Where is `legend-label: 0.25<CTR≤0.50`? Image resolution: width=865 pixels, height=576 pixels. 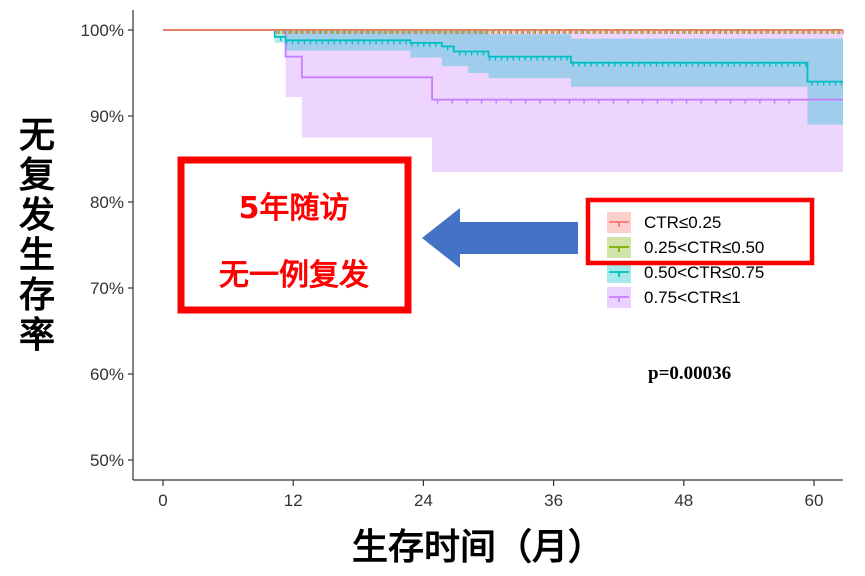 legend-label: 0.25<CTR≤0.50 is located at coordinates (704, 247).